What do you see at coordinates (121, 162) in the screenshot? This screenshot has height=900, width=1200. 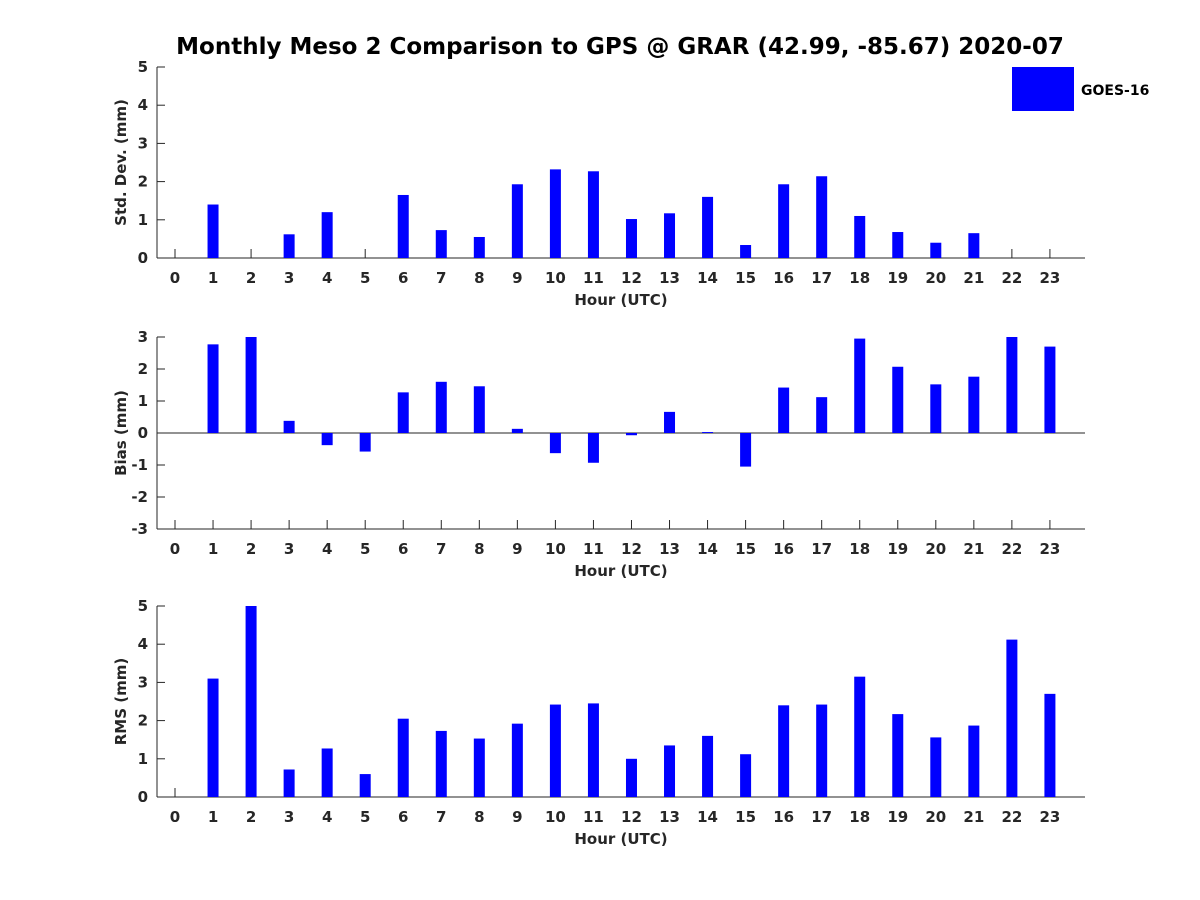 I see `y-axis-label: Std. Dev. (mm)` at bounding box center [121, 162].